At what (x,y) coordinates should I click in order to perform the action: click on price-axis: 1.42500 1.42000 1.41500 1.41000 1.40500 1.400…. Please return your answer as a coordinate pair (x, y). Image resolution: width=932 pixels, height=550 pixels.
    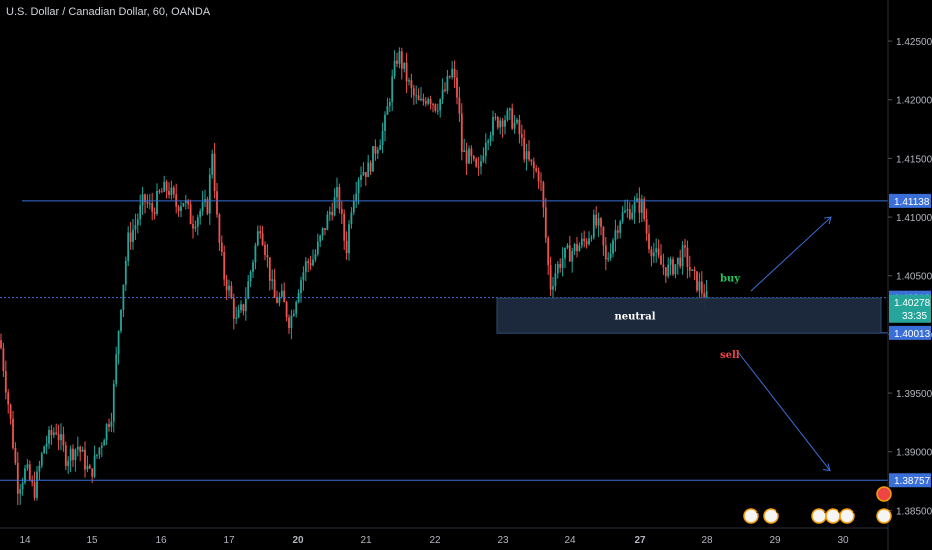
    Looking at the image, I should click on (909, 275).